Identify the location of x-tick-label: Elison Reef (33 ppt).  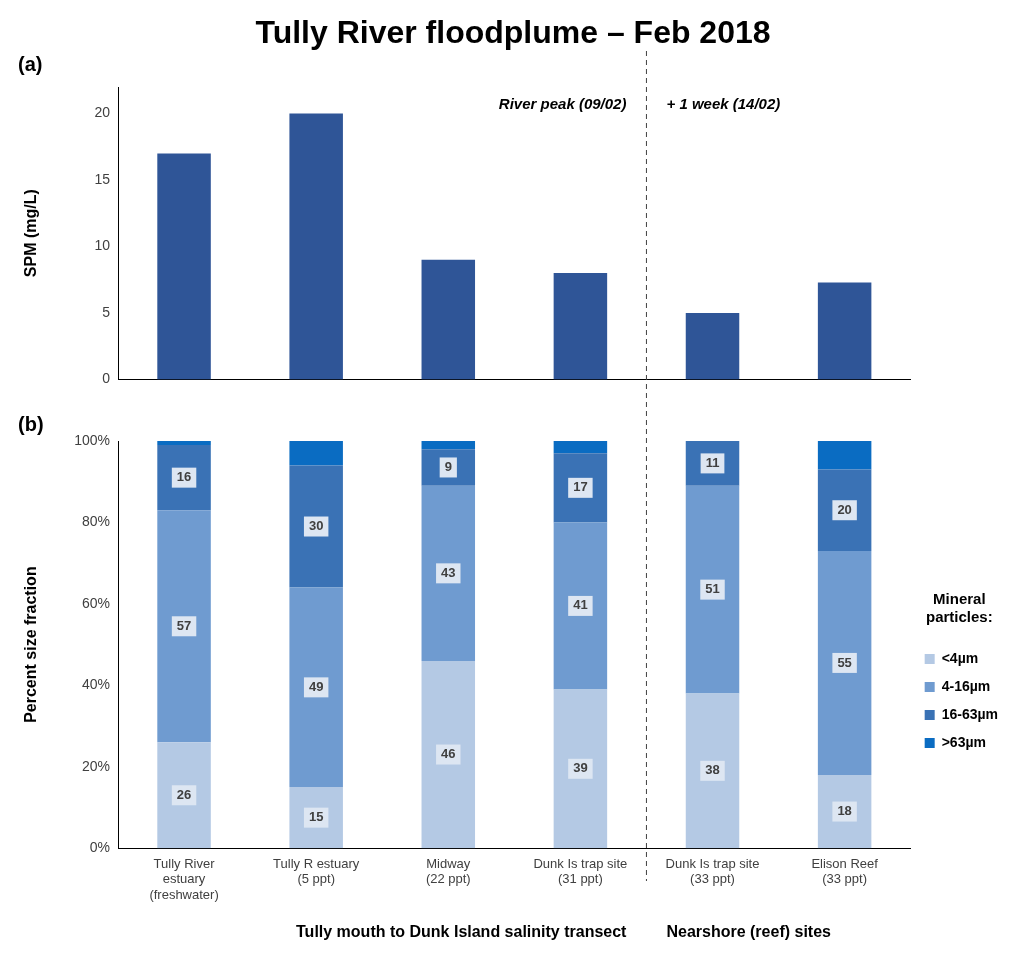
(845, 871).